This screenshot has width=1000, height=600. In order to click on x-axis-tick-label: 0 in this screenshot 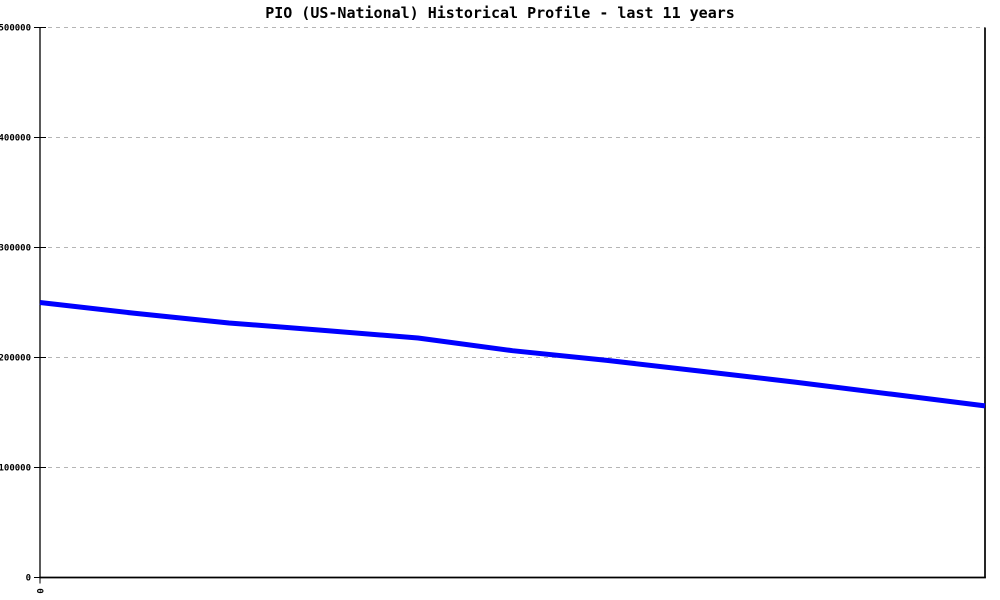, I will do `click(39, 590)`.